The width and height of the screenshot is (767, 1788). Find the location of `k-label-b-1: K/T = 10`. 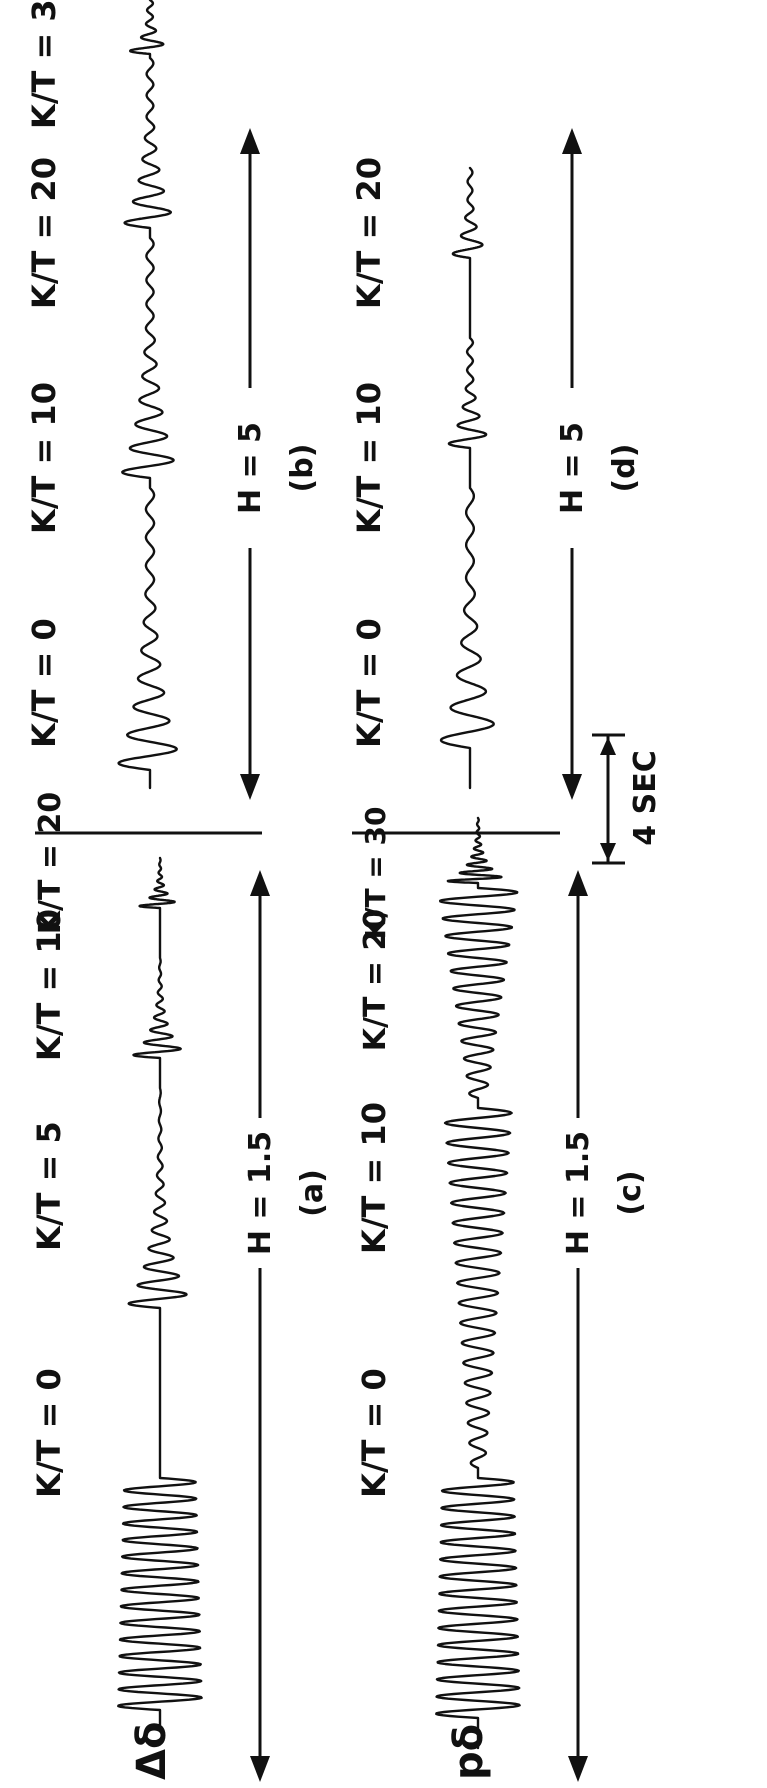

k-label-b-1: K/T = 10 is located at coordinates (44, 458).